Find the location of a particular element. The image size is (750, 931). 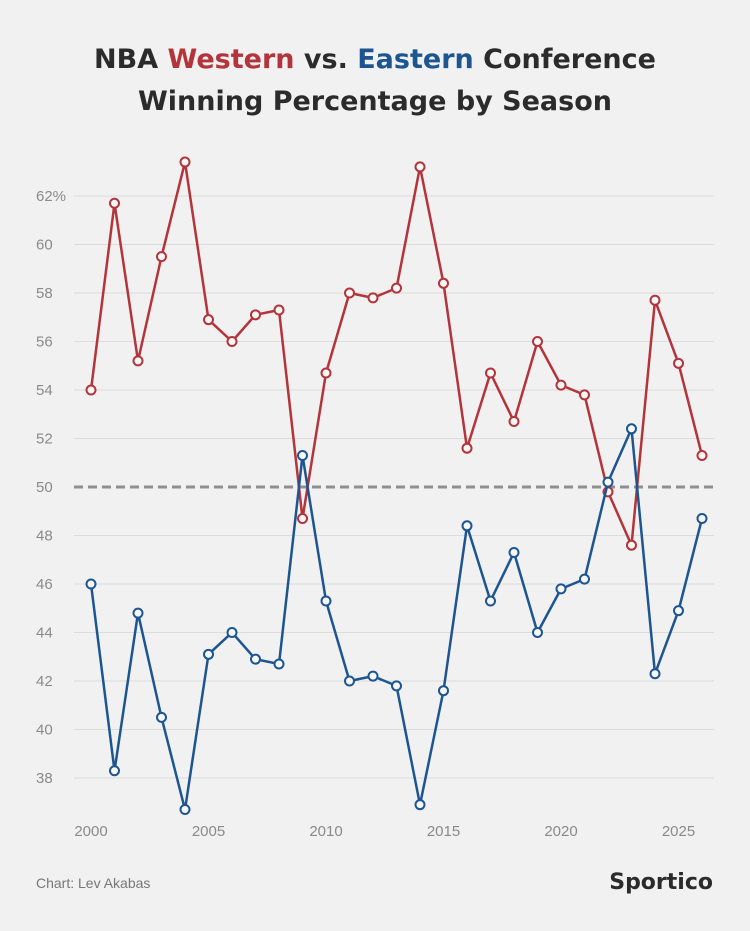

data-point-western-2009 is located at coordinates (302, 519).